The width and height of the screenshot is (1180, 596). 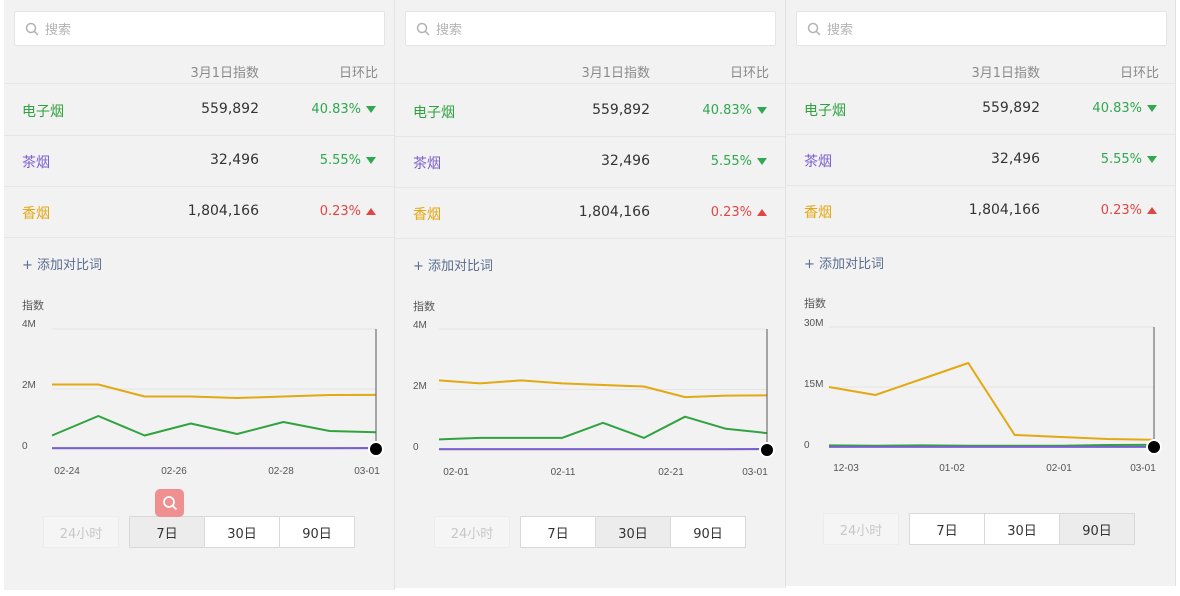 I want to click on trend-chart: 指数 4M 2M 0 02-01 02-11 02-21 03-01, so click(x=594, y=388).